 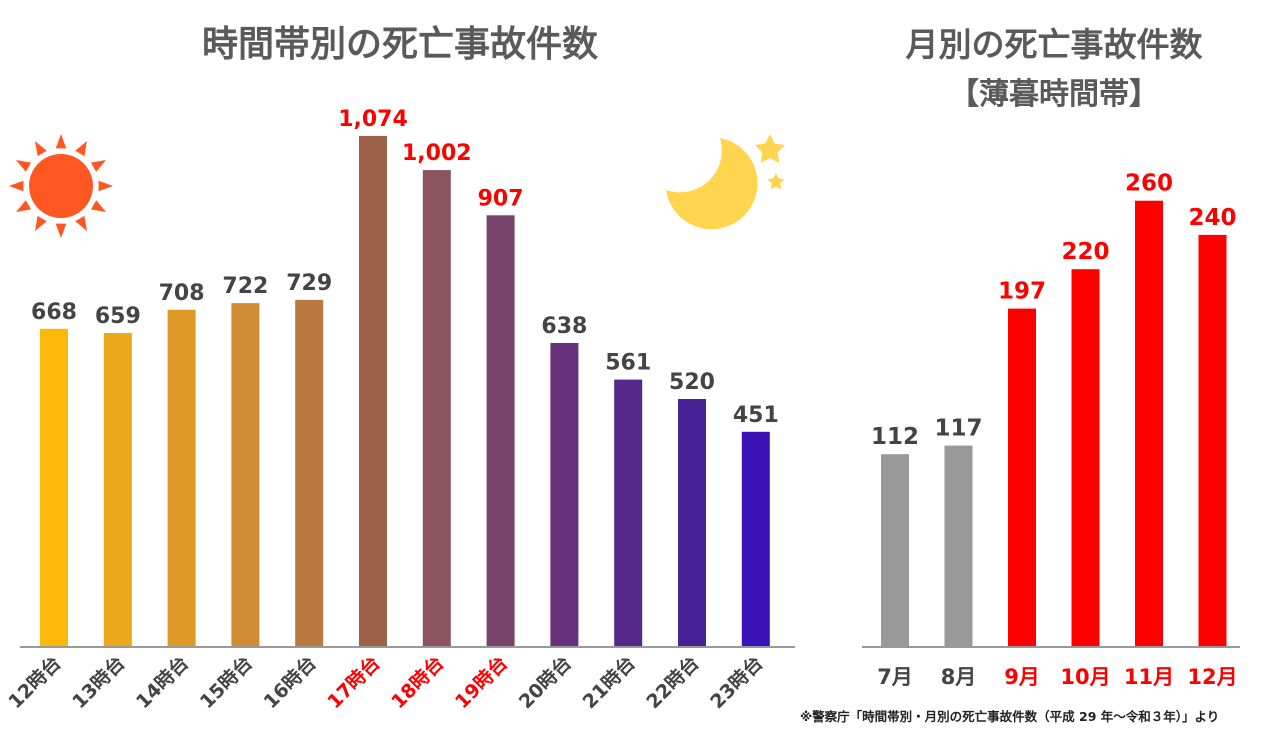 What do you see at coordinates (162, 682) in the screenshot?
I see `hourly-category-label: 14時台` at bounding box center [162, 682].